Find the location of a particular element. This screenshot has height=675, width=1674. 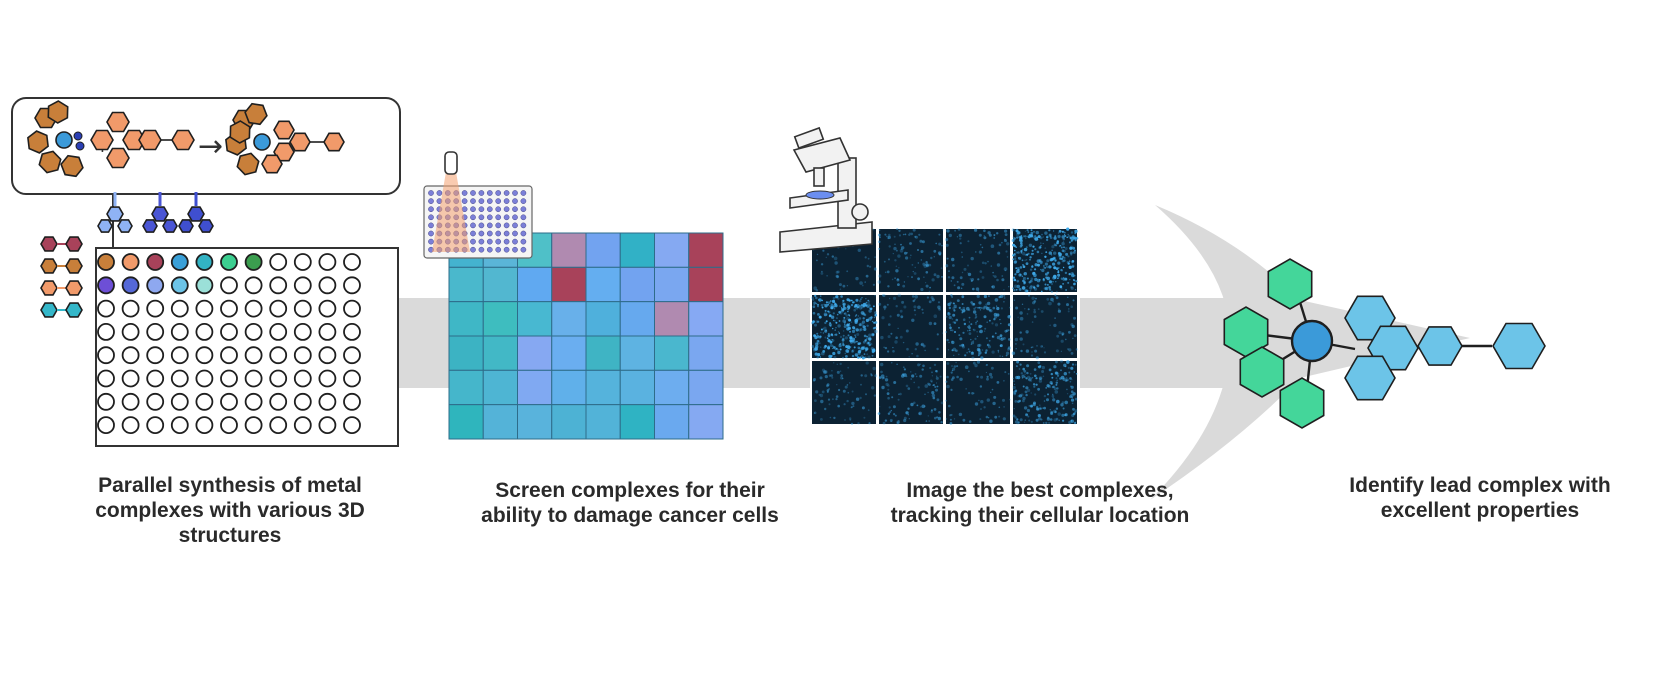

ligand-ring is located at coordinates (38, 142).